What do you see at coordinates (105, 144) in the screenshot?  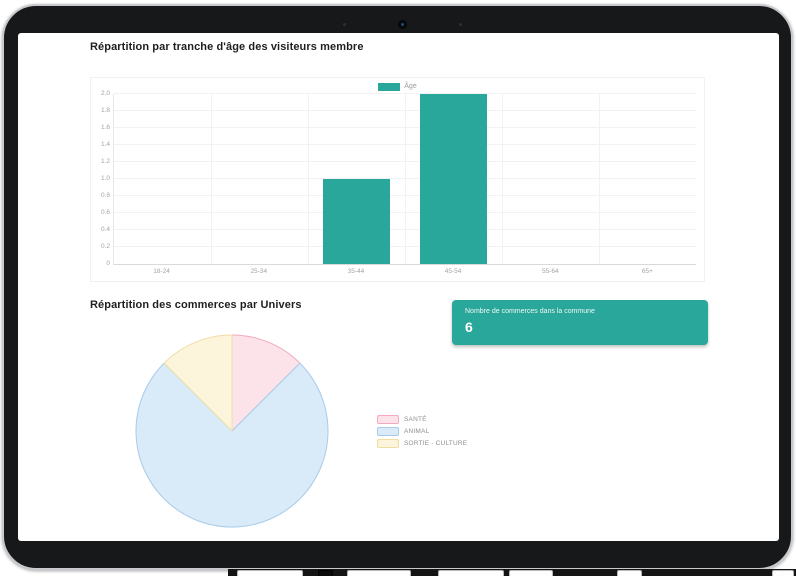 I see `y-axis-tick: 1.4` at bounding box center [105, 144].